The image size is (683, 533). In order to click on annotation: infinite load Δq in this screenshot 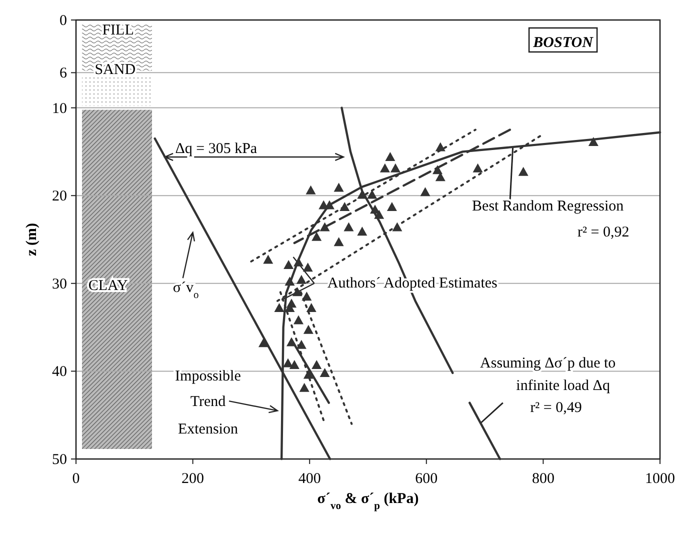, I will do `click(563, 386)`.